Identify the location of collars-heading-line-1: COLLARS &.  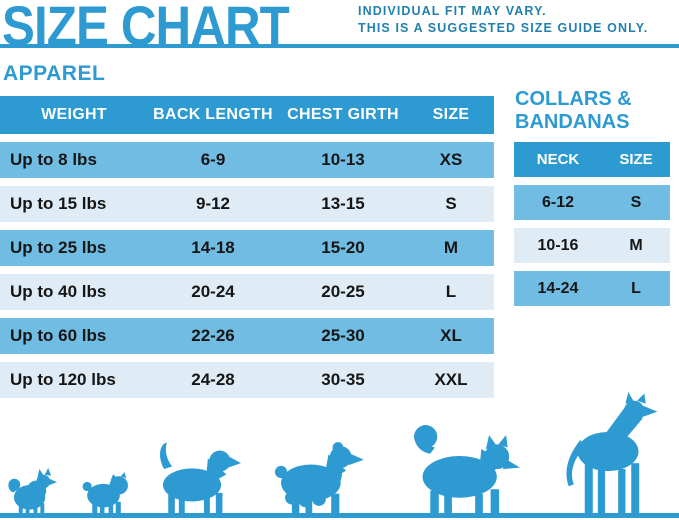
(573, 99).